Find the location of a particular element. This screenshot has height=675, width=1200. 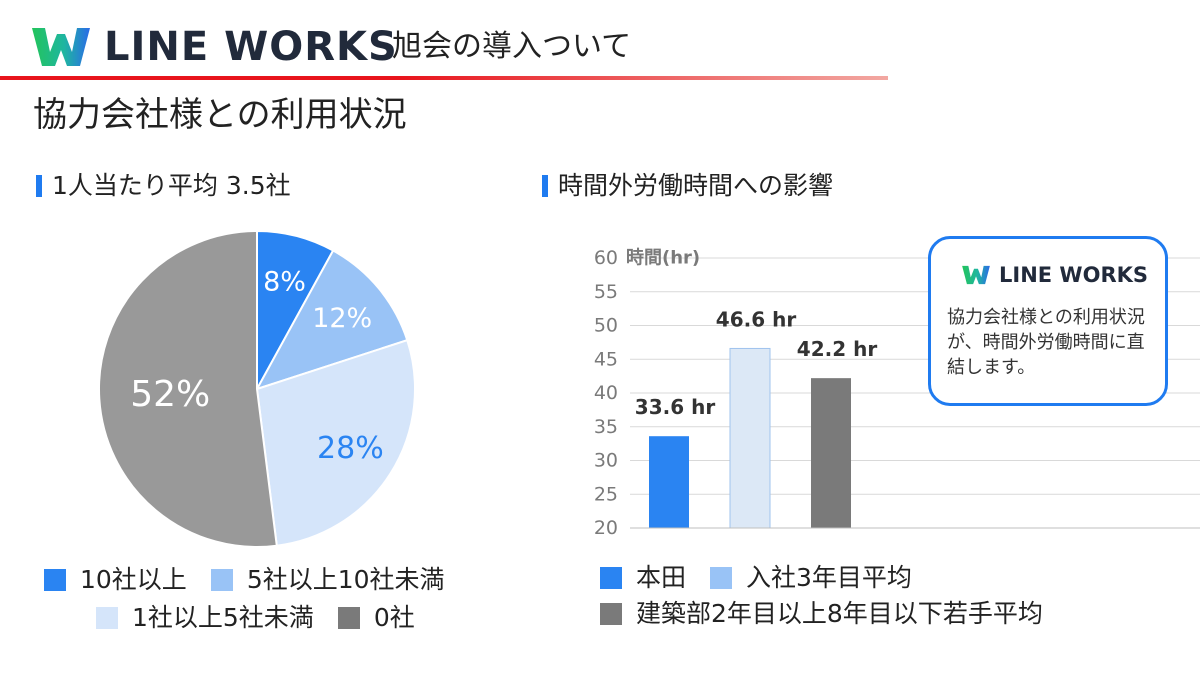

legend-label: 10社以上 is located at coordinates (133, 579).